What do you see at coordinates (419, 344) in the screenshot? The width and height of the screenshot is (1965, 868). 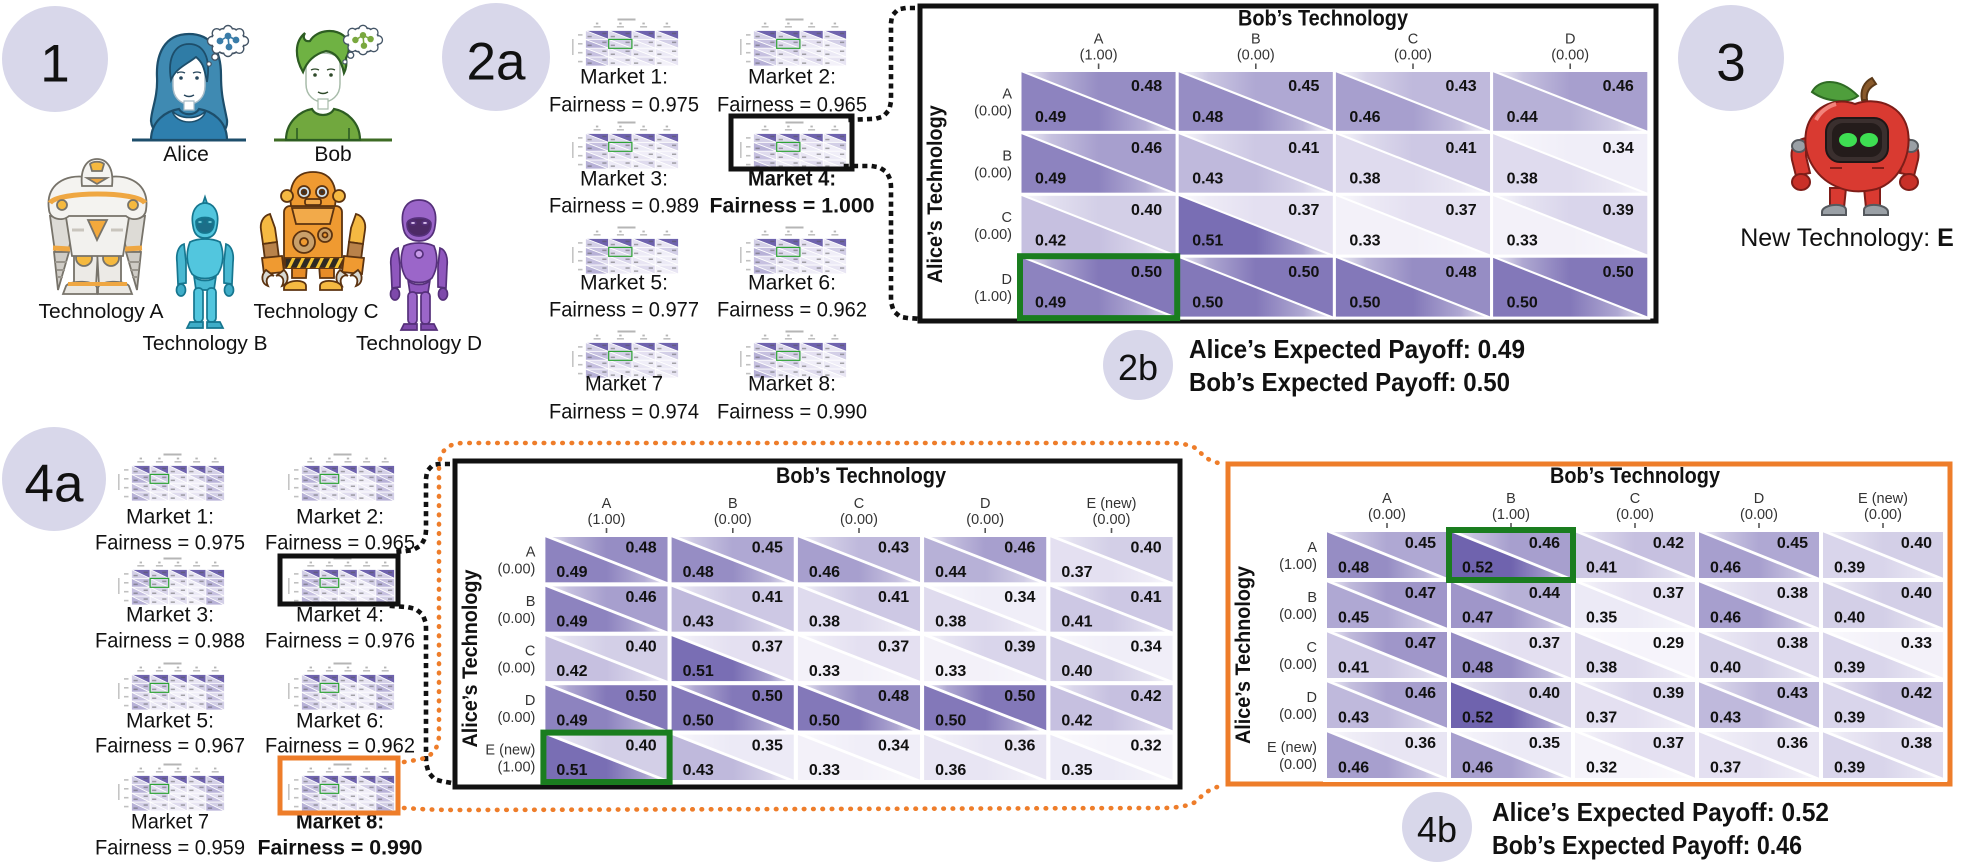 I see `svg-text: Technology D` at bounding box center [419, 344].